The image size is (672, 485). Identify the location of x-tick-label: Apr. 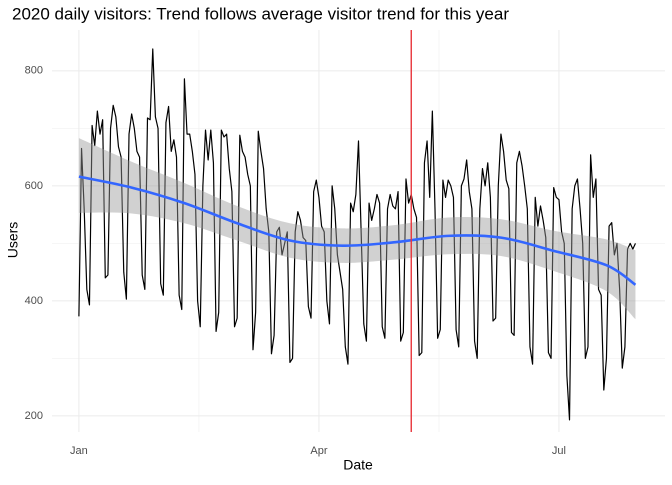
(318, 451).